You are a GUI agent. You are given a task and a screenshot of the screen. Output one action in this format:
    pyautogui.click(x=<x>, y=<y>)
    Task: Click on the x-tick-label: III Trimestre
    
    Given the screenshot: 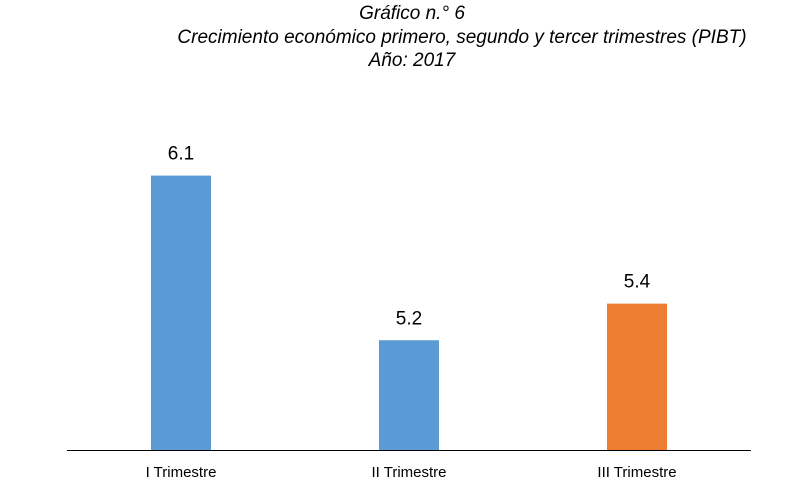 What is the action you would take?
    pyautogui.click(x=636, y=472)
    